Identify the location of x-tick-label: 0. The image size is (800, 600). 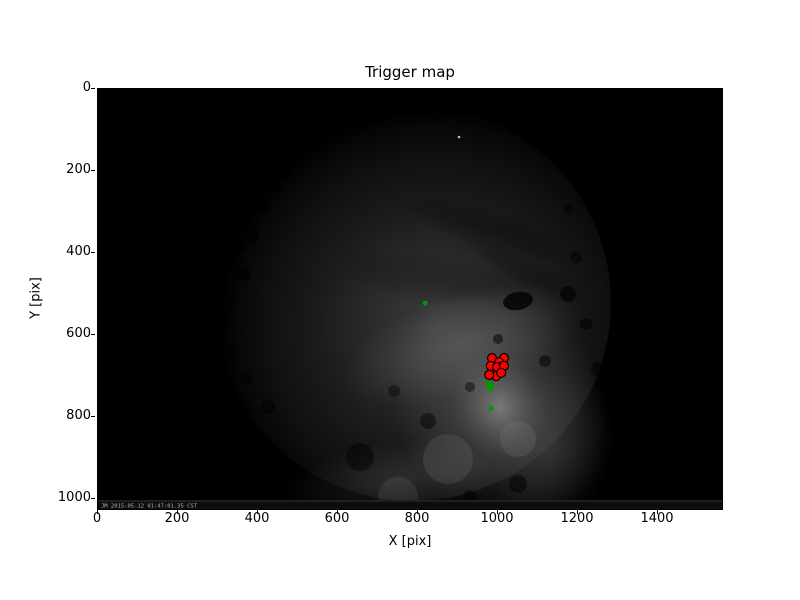
(97, 518).